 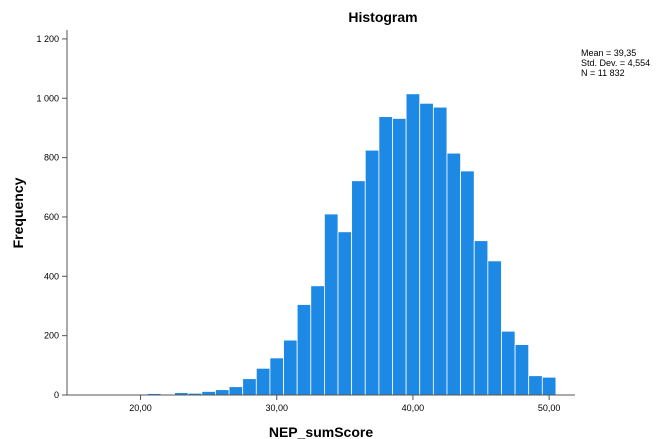 What do you see at coordinates (608, 53) in the screenshot?
I see `stats-line: Mean = 39,35` at bounding box center [608, 53].